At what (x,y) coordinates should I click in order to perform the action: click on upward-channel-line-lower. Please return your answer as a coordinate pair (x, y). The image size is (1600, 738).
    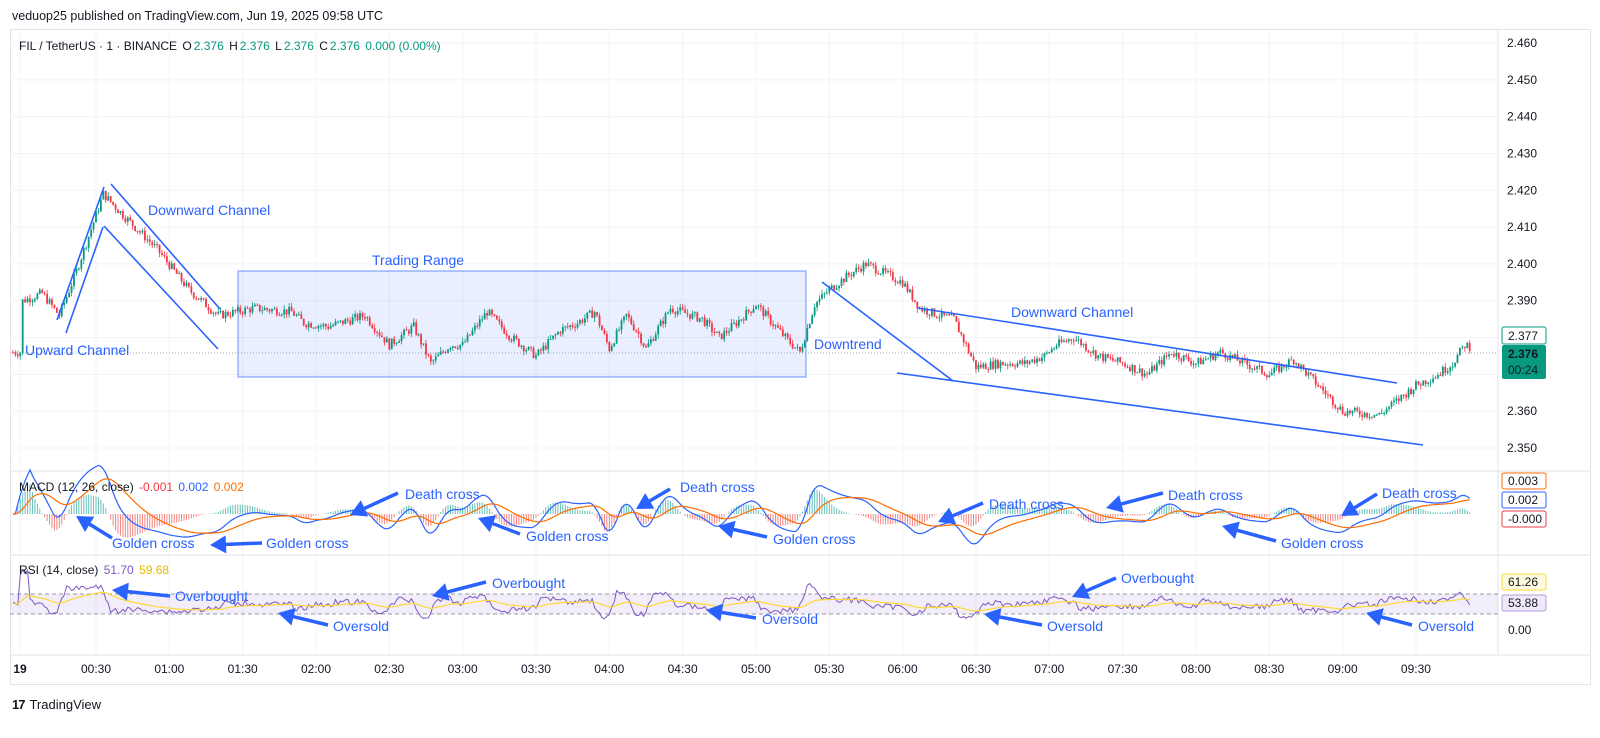
    Looking at the image, I should click on (84, 280).